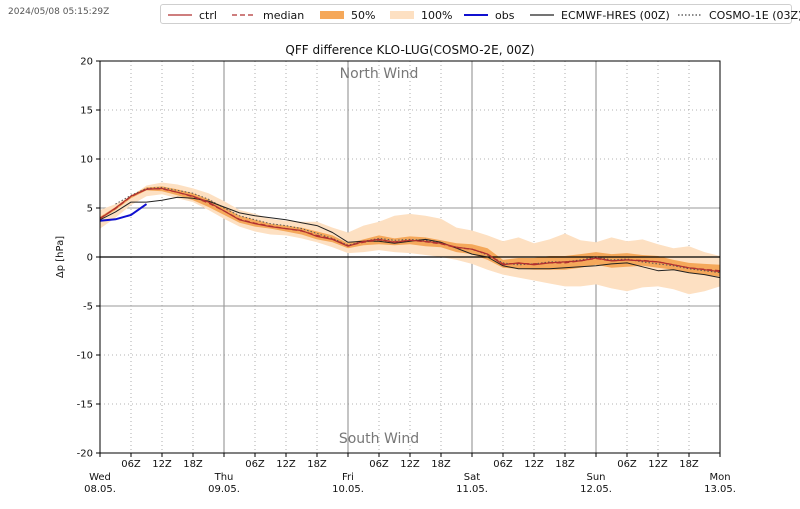 The width and height of the screenshot is (800, 509). I want to click on x-date-label: 08.05., so click(100, 489).